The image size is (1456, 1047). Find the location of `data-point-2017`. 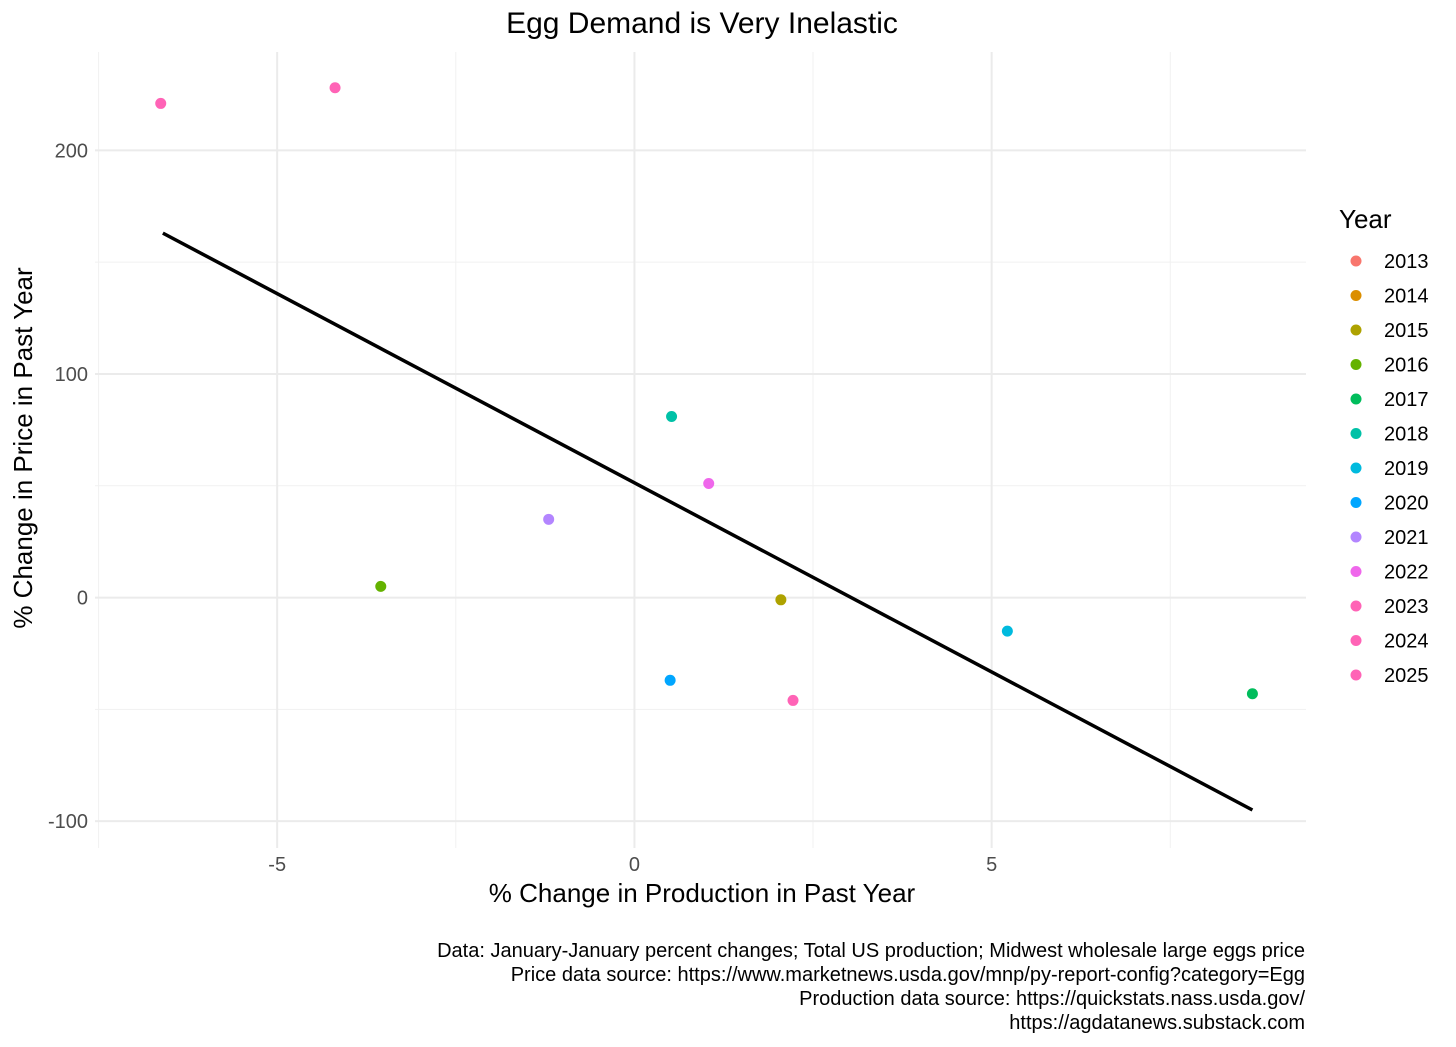

data-point-2017 is located at coordinates (1252, 694).